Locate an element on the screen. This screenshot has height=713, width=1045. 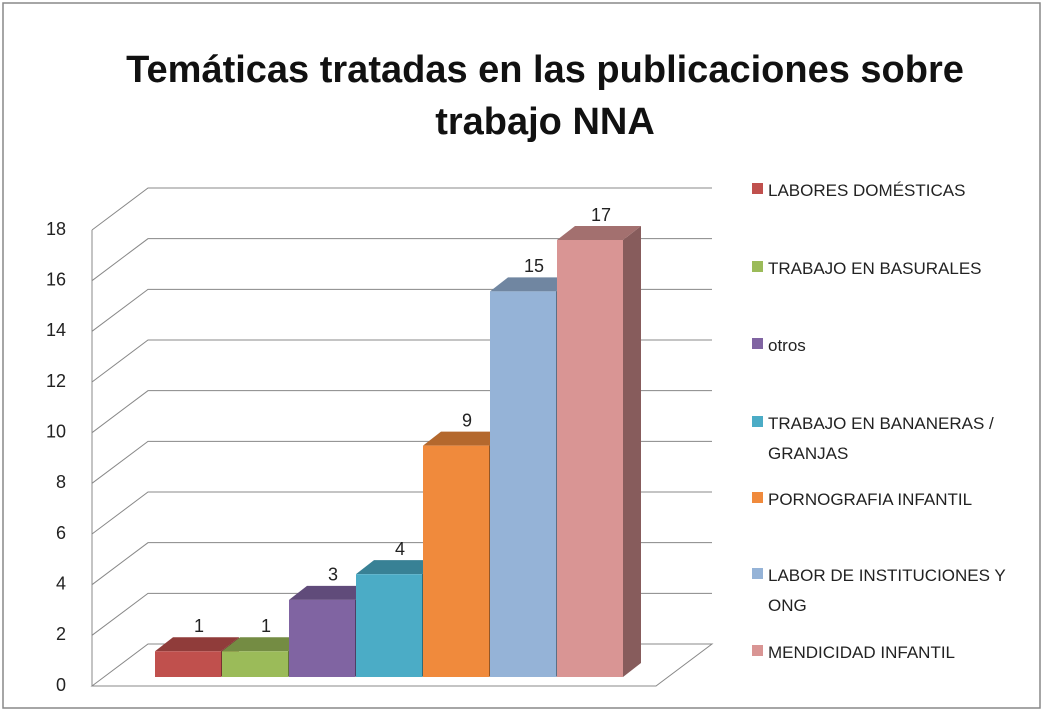
legend-label: TRABAJO EN BANANERAS / GRANJAS is located at coordinates (881, 438).